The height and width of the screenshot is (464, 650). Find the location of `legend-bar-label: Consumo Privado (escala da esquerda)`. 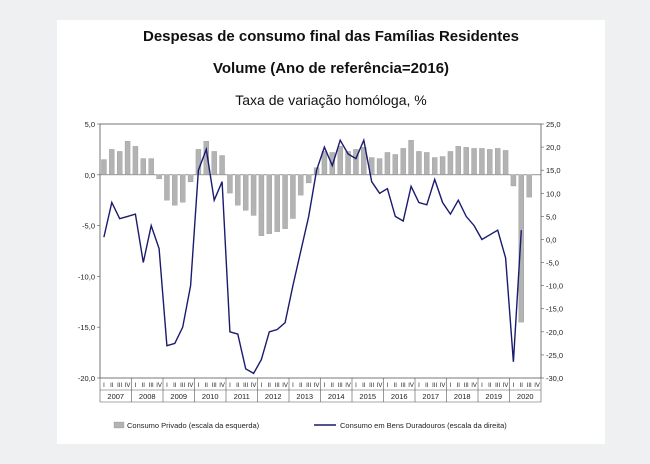

legend-bar-label: Consumo Privado (escala da esquerda) is located at coordinates (193, 425).